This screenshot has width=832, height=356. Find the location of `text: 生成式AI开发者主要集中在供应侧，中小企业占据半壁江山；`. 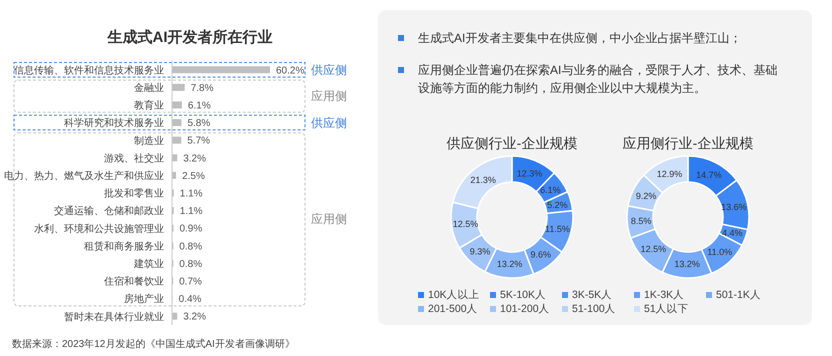

text: 生成式AI开发者主要集中在供应侧，中小企业占据半壁江山； is located at coordinates (580, 38).